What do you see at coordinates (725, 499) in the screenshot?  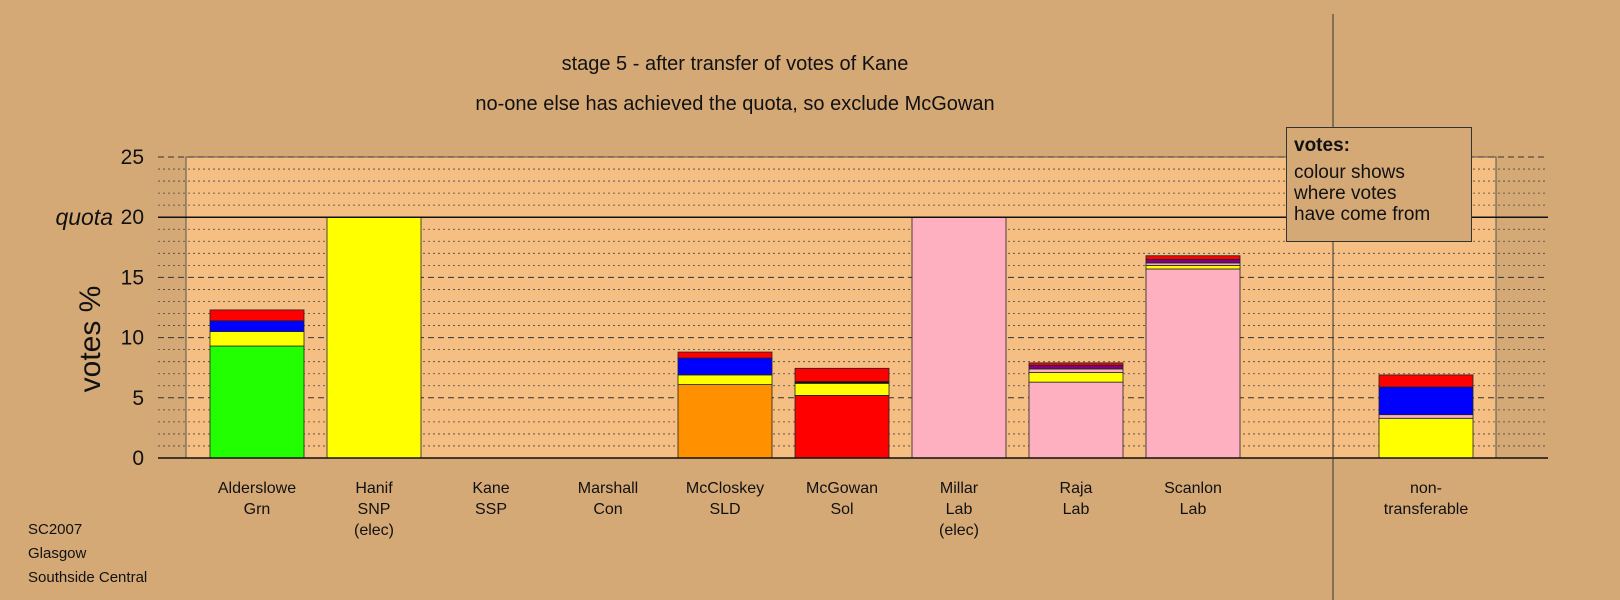 I see `candidate-label-mccloskey: McCloskey SLD` at bounding box center [725, 499].